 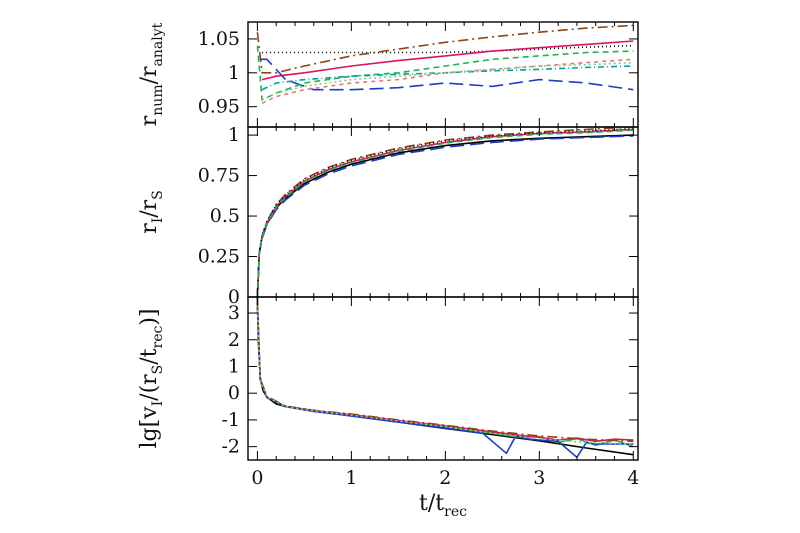 I want to click on y-axis-label: rnum/ranalyt, so click(x=151, y=74).